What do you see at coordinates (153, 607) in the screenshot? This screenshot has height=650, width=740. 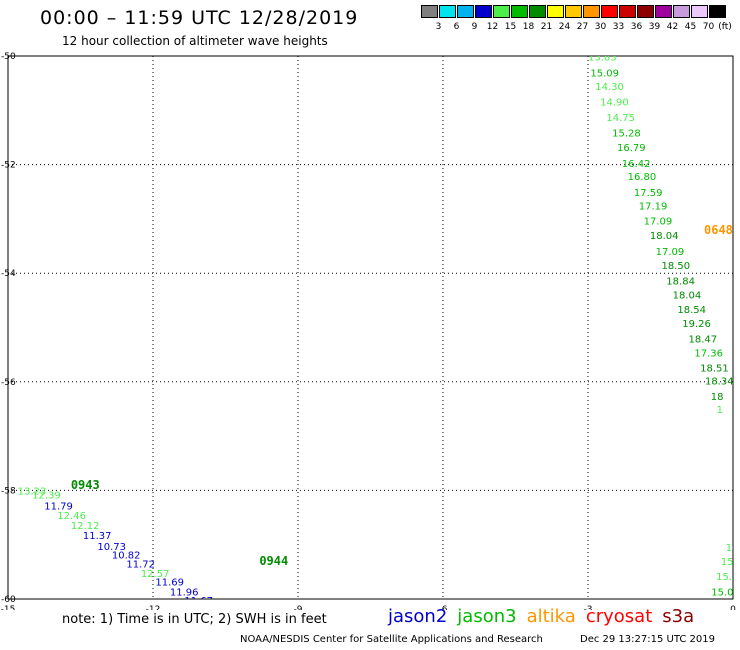 I see `x-tick-label: -12` at bounding box center [153, 607].